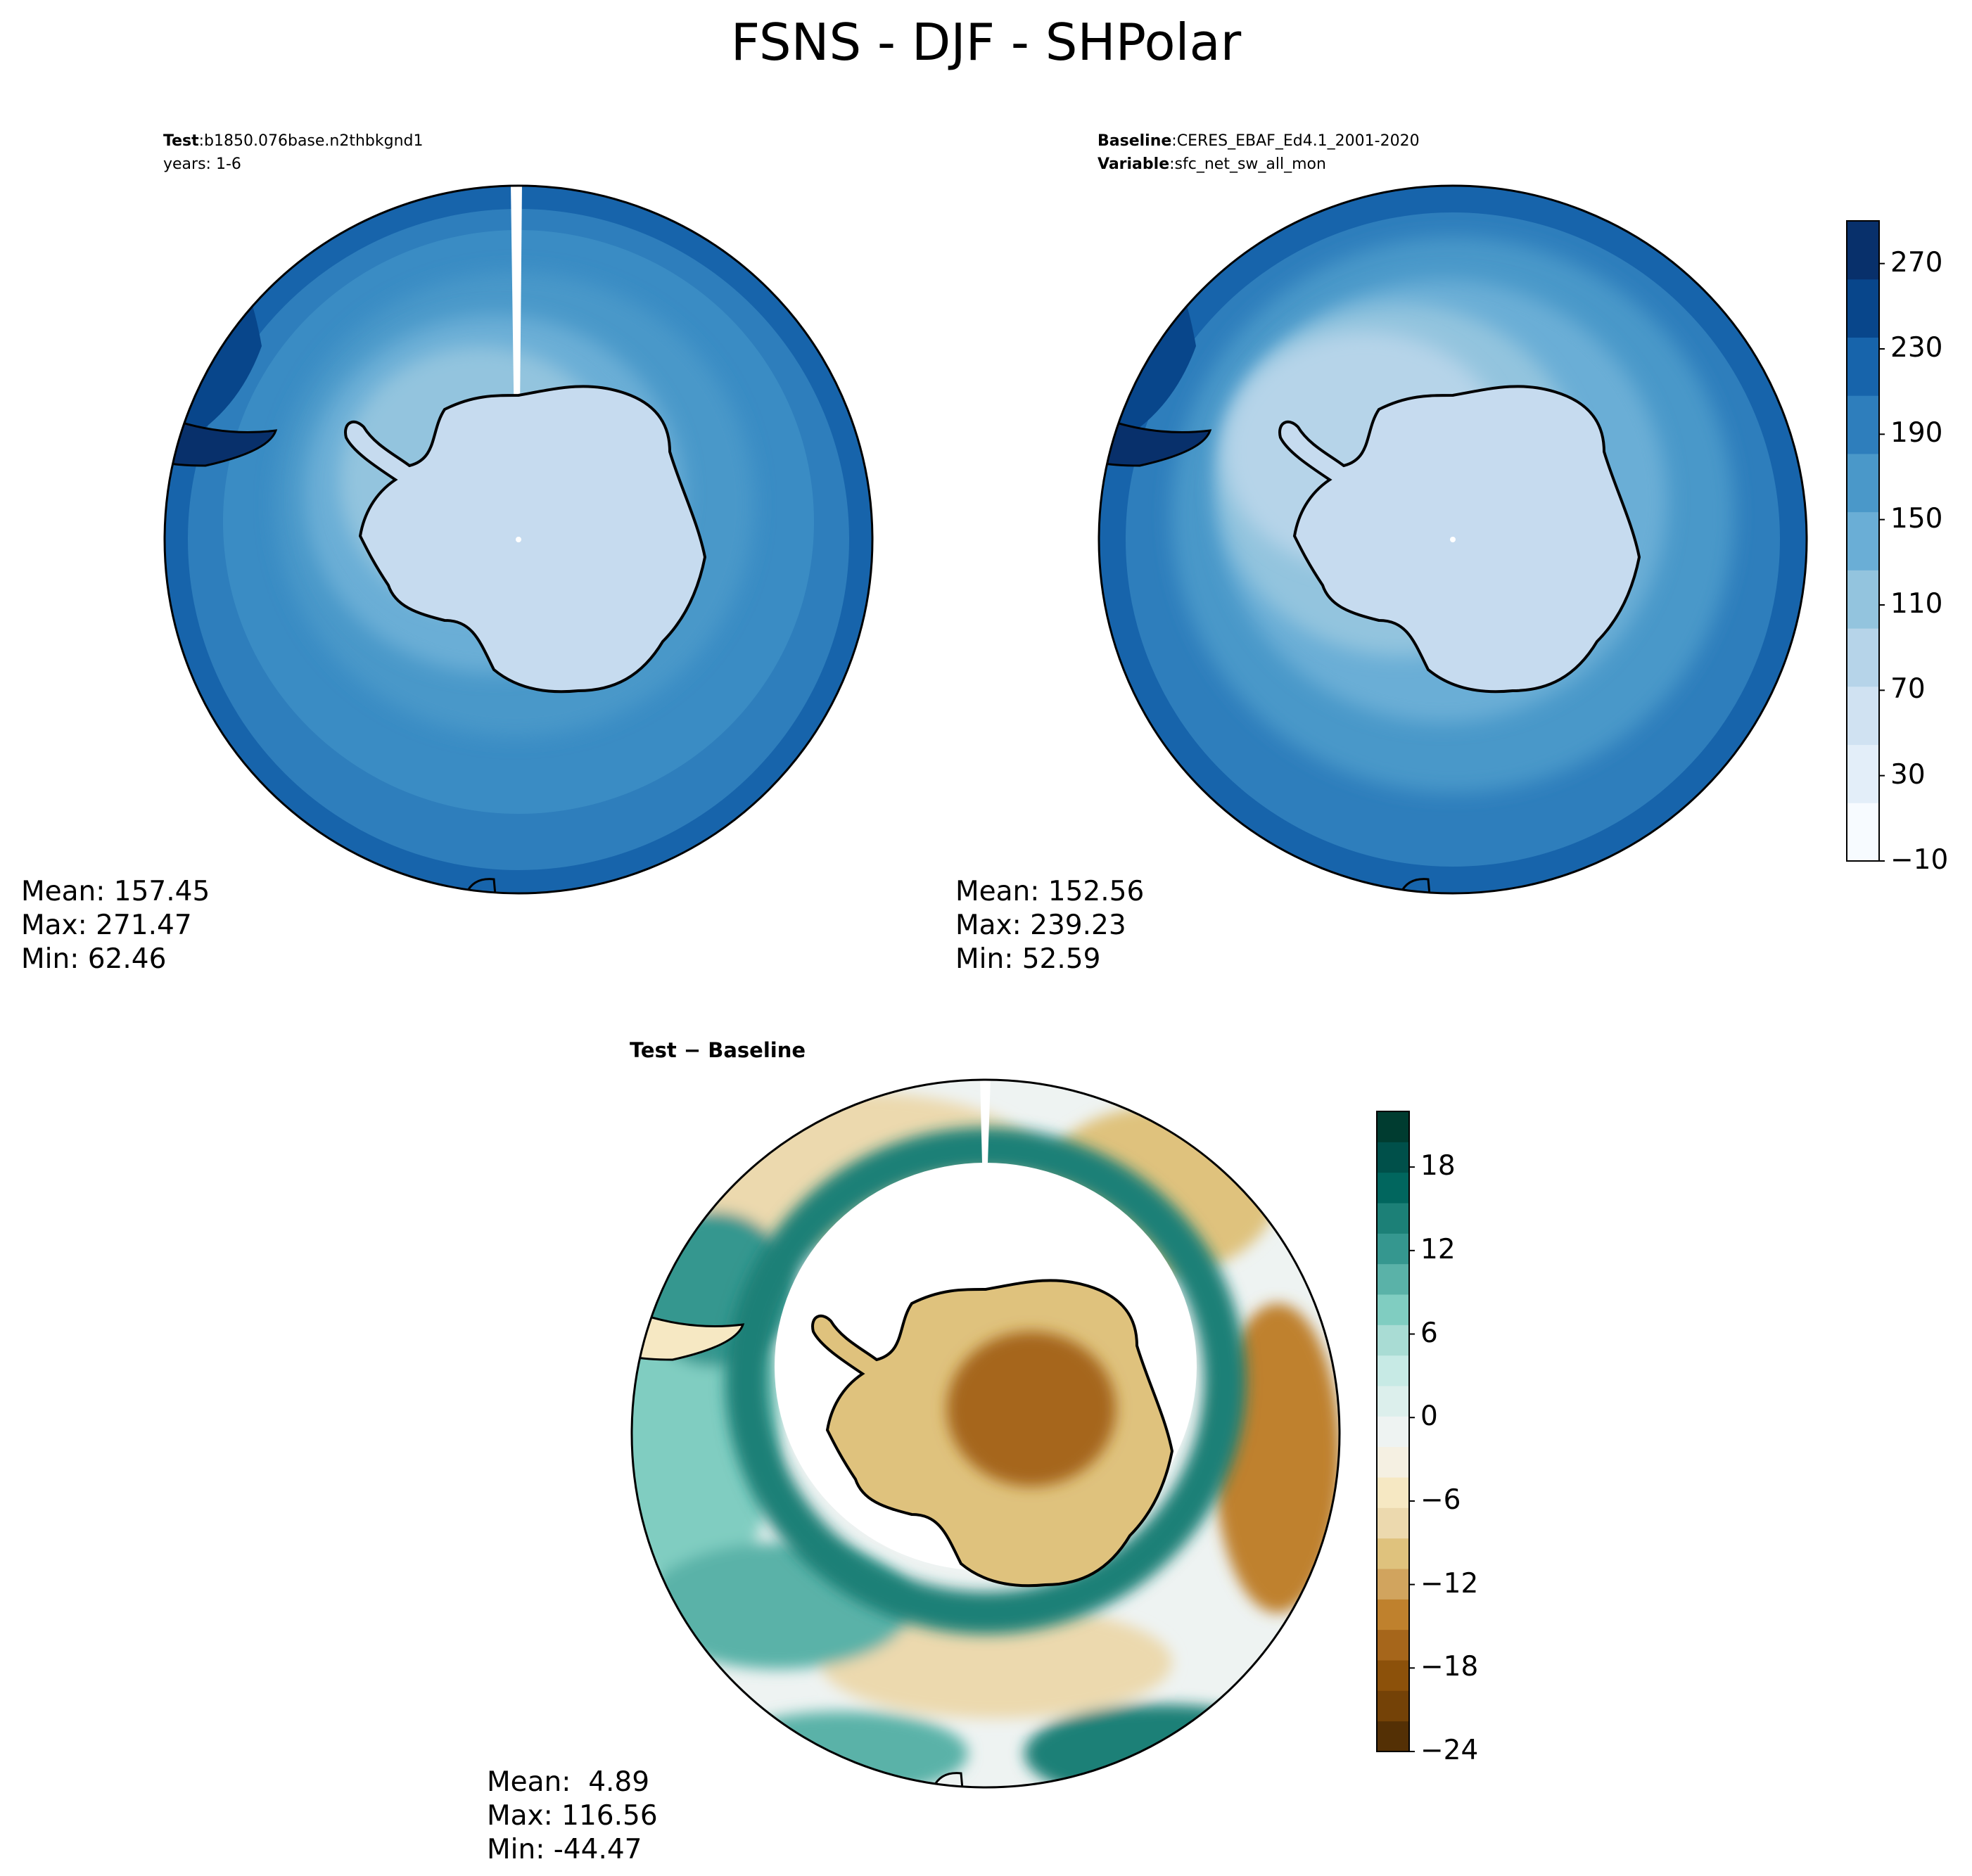 Image resolution: width=1972 pixels, height=1876 pixels. What do you see at coordinates (1450, 1750) in the screenshot?
I see `difference-colorbar-tick-label: −24` at bounding box center [1450, 1750].